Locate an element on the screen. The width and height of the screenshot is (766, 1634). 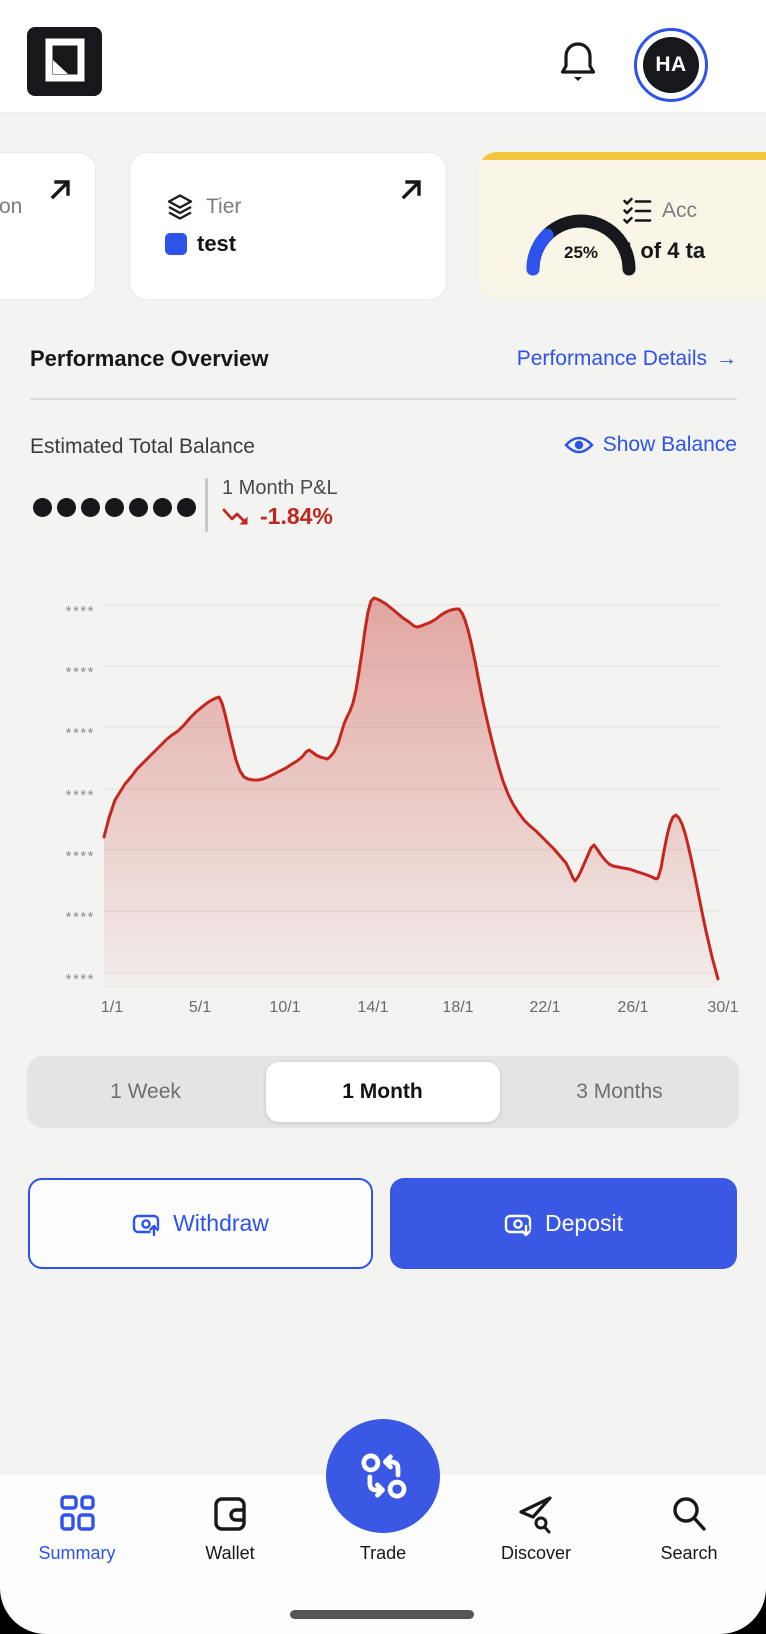
deposit-icon is located at coordinates (518, 1225).